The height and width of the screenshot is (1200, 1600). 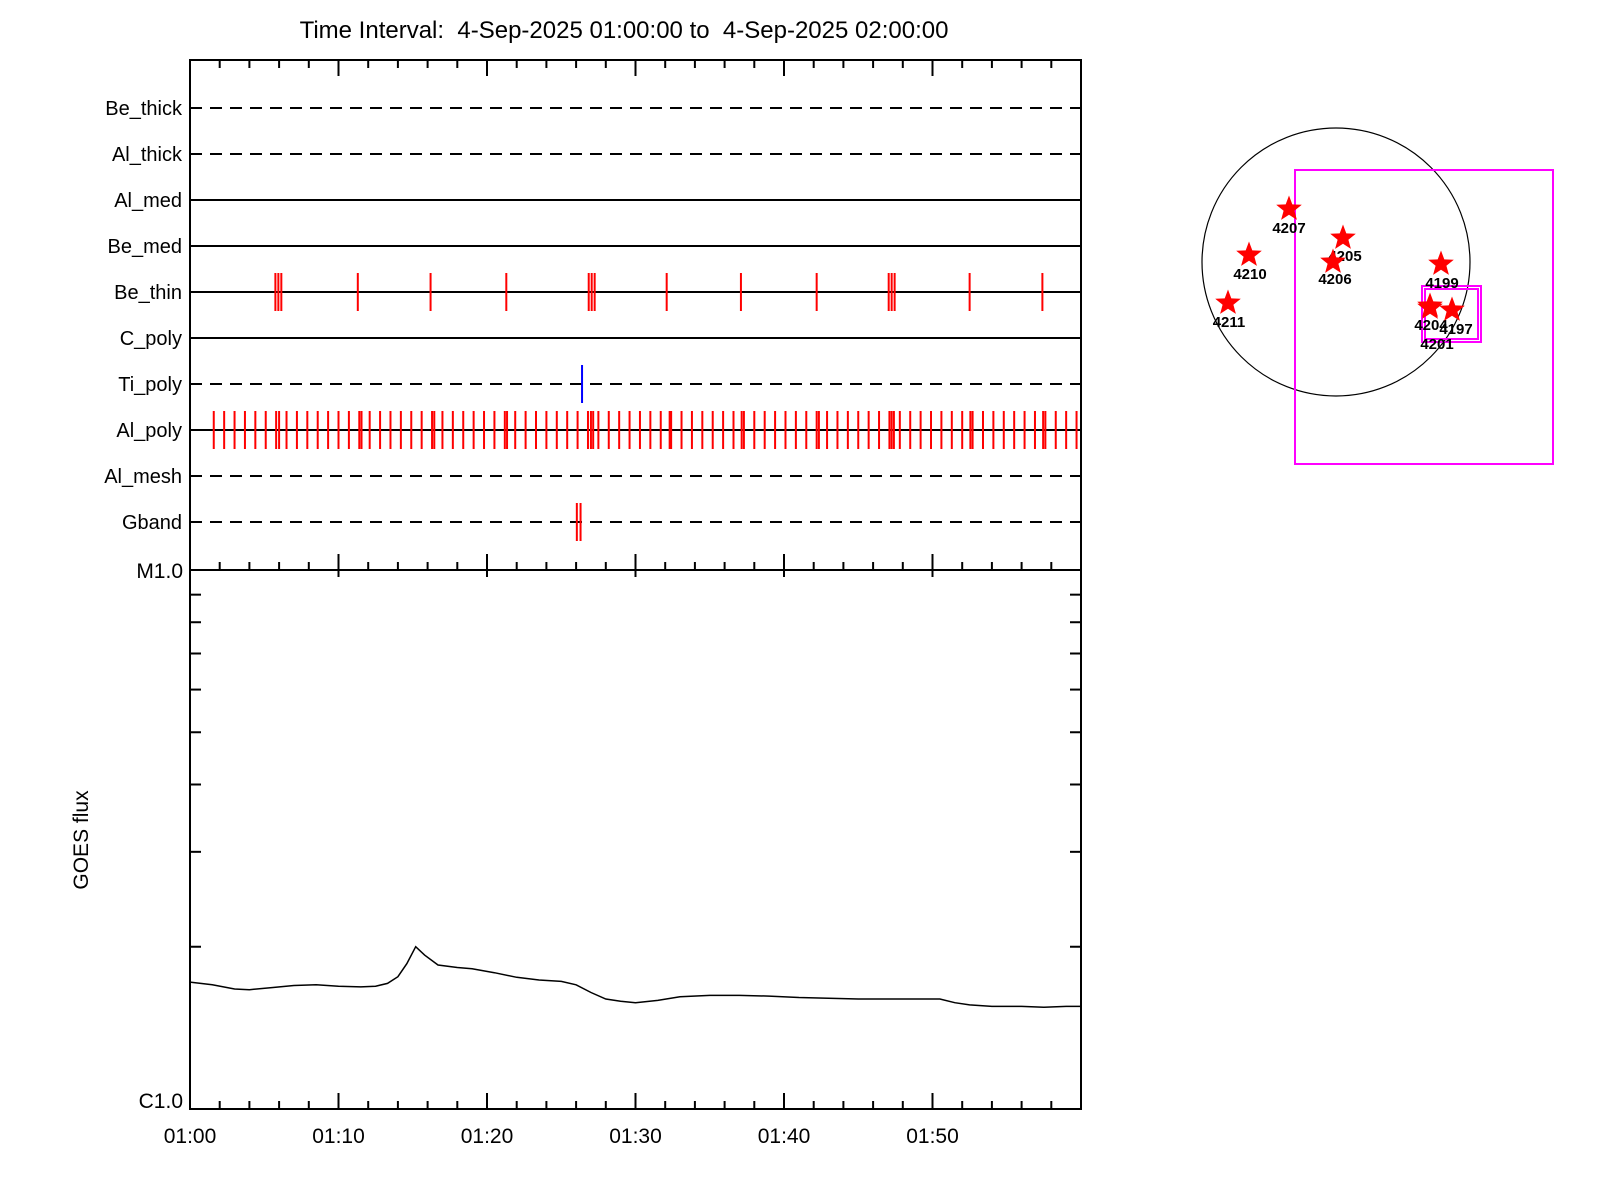 I want to click on active-region-4207: 4207, so click(x=1289, y=216).